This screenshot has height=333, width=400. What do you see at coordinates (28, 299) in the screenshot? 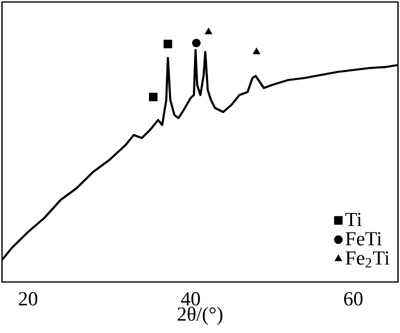
I see `x-tick-label: 20` at bounding box center [28, 299].